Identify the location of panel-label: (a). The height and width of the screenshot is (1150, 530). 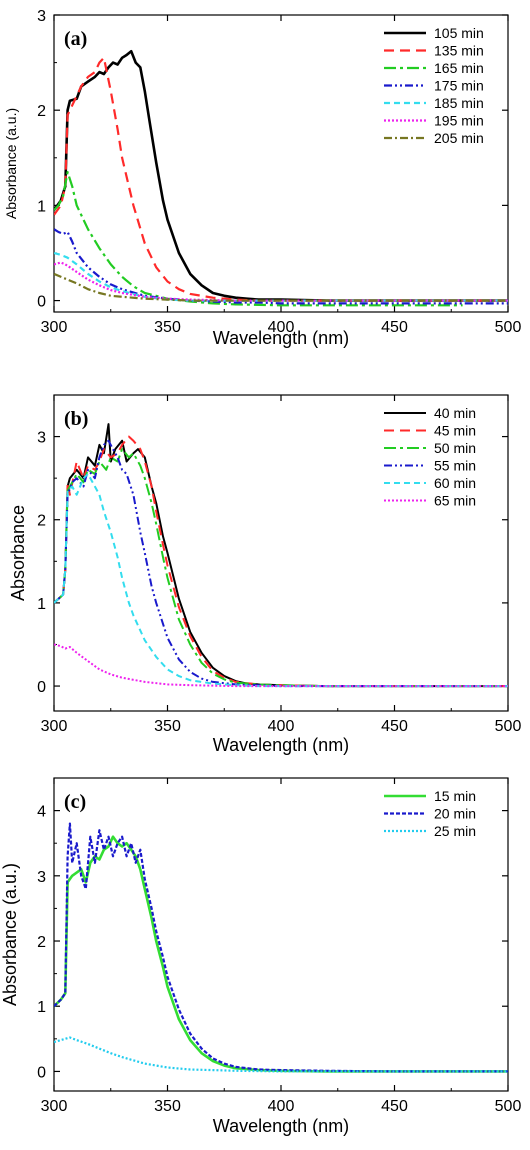
(75, 39).